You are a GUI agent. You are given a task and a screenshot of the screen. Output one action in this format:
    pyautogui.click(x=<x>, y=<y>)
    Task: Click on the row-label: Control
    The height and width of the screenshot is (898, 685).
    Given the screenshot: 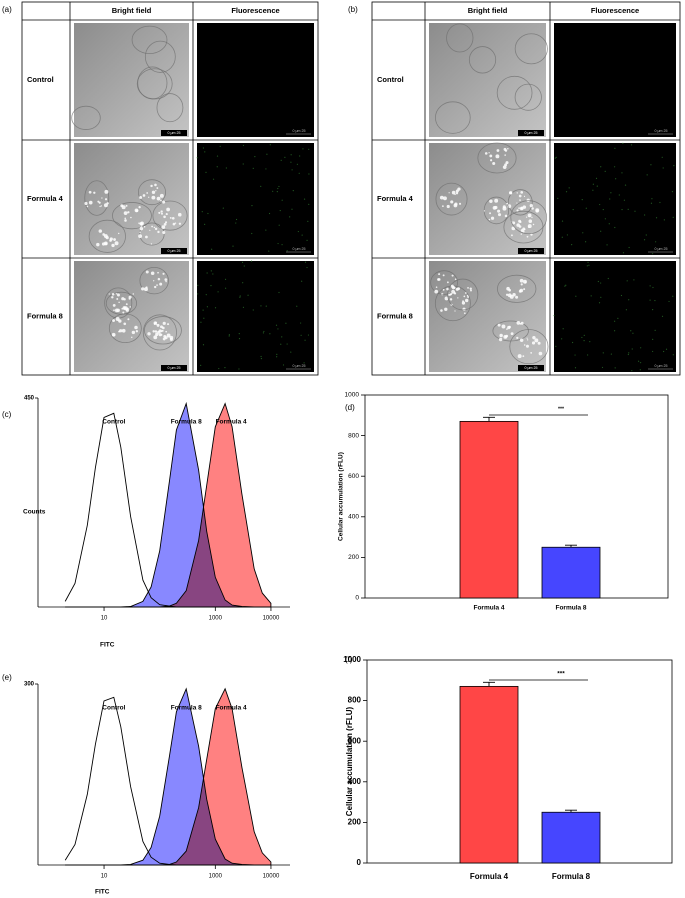 What is the action you would take?
    pyautogui.click(x=390, y=79)
    